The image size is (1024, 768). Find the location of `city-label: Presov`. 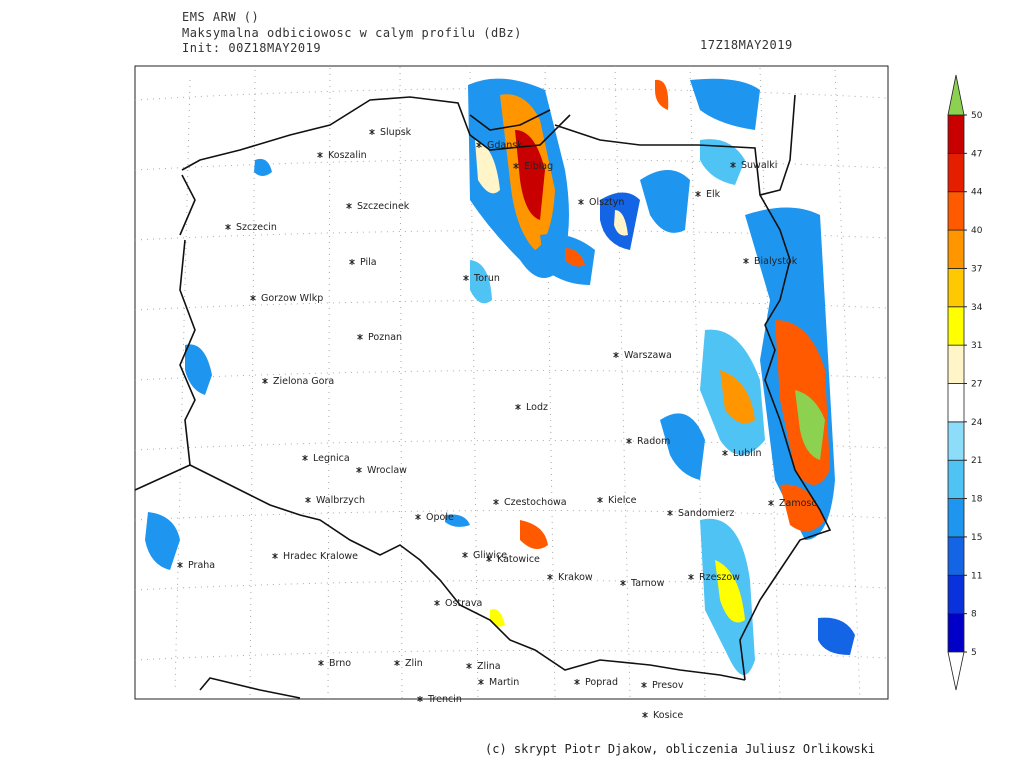

city-label: Presov is located at coordinates (668, 685).